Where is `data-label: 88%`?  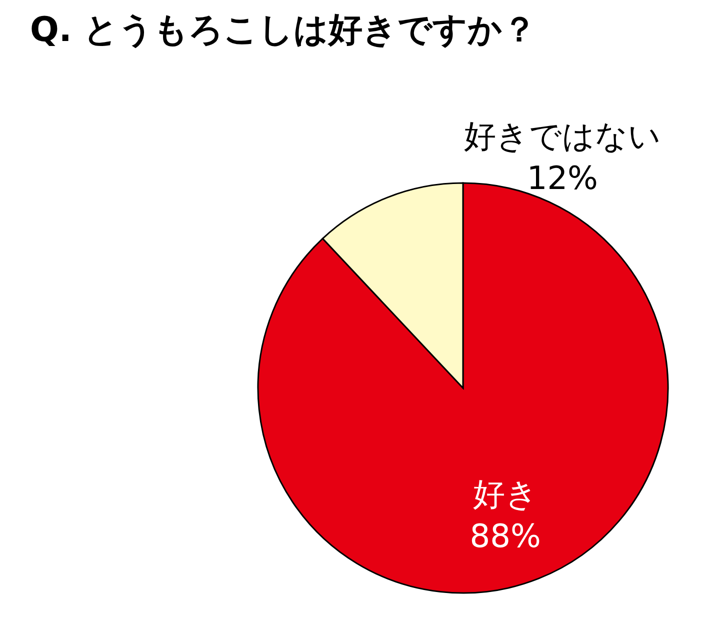
data-label: 88% is located at coordinates (505, 535).